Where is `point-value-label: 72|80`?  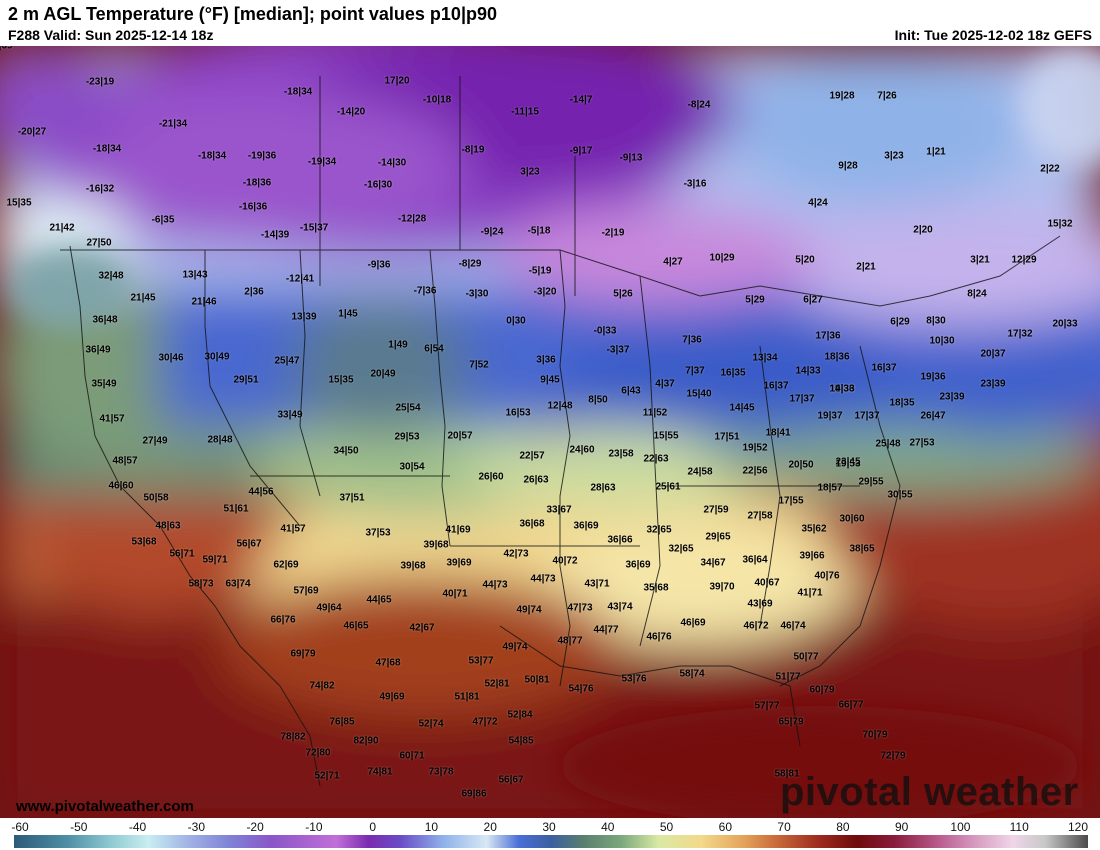 point-value-label: 72|80 is located at coordinates (318, 753).